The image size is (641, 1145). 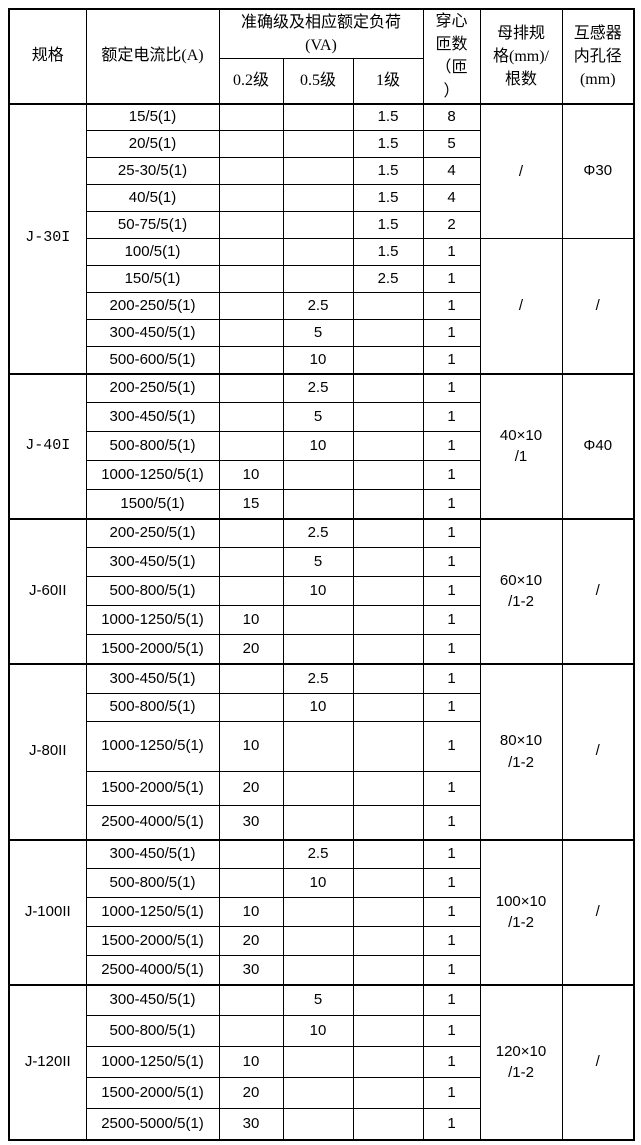 What do you see at coordinates (598, 171) in the screenshot?
I see `bore-cell: Φ30` at bounding box center [598, 171].